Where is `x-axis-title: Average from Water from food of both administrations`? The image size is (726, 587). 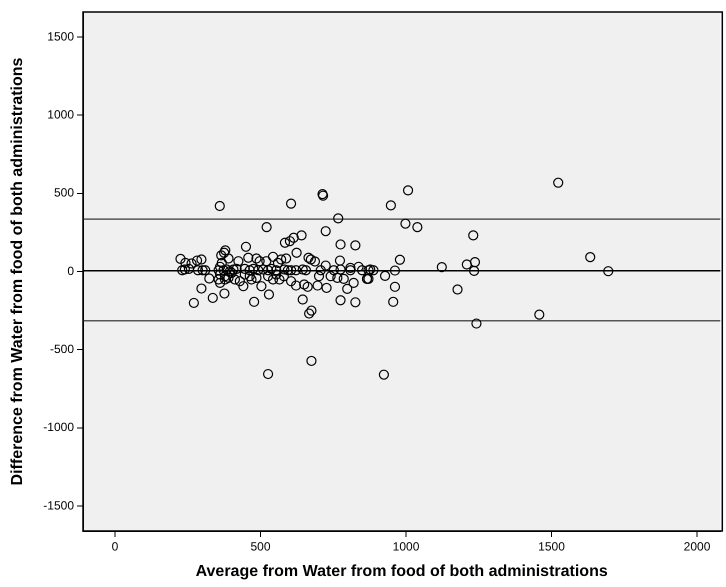 x-axis-title: Average from Water from food of both administrations is located at coordinates (402, 571).